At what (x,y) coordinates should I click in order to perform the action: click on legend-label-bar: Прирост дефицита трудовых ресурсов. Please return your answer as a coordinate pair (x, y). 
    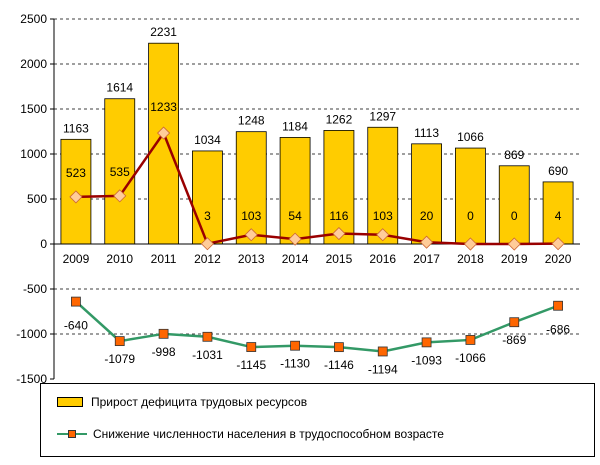
    Looking at the image, I should click on (199, 402).